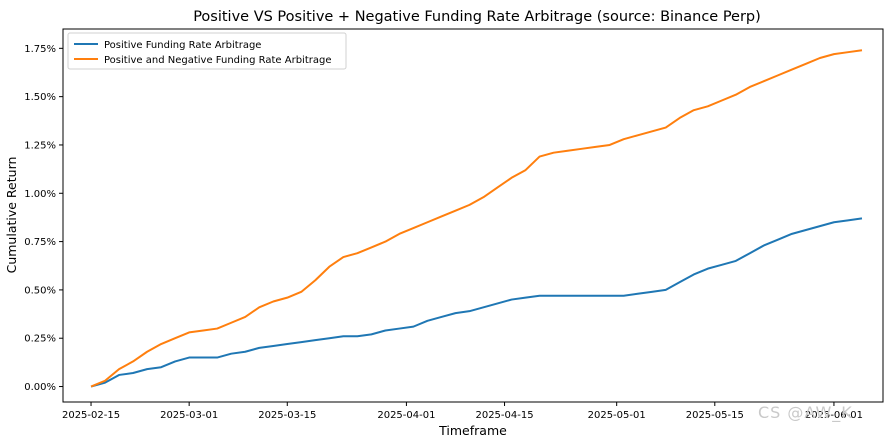 The height and width of the screenshot is (443, 893). I want to click on watermark: CS @AW_K, so click(805, 413).